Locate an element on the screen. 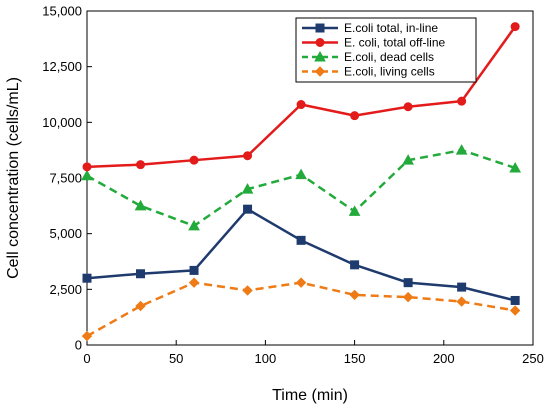 Image resolution: width=550 pixels, height=411 pixels. y-tick-label: 15,000 is located at coordinates (62, 11).